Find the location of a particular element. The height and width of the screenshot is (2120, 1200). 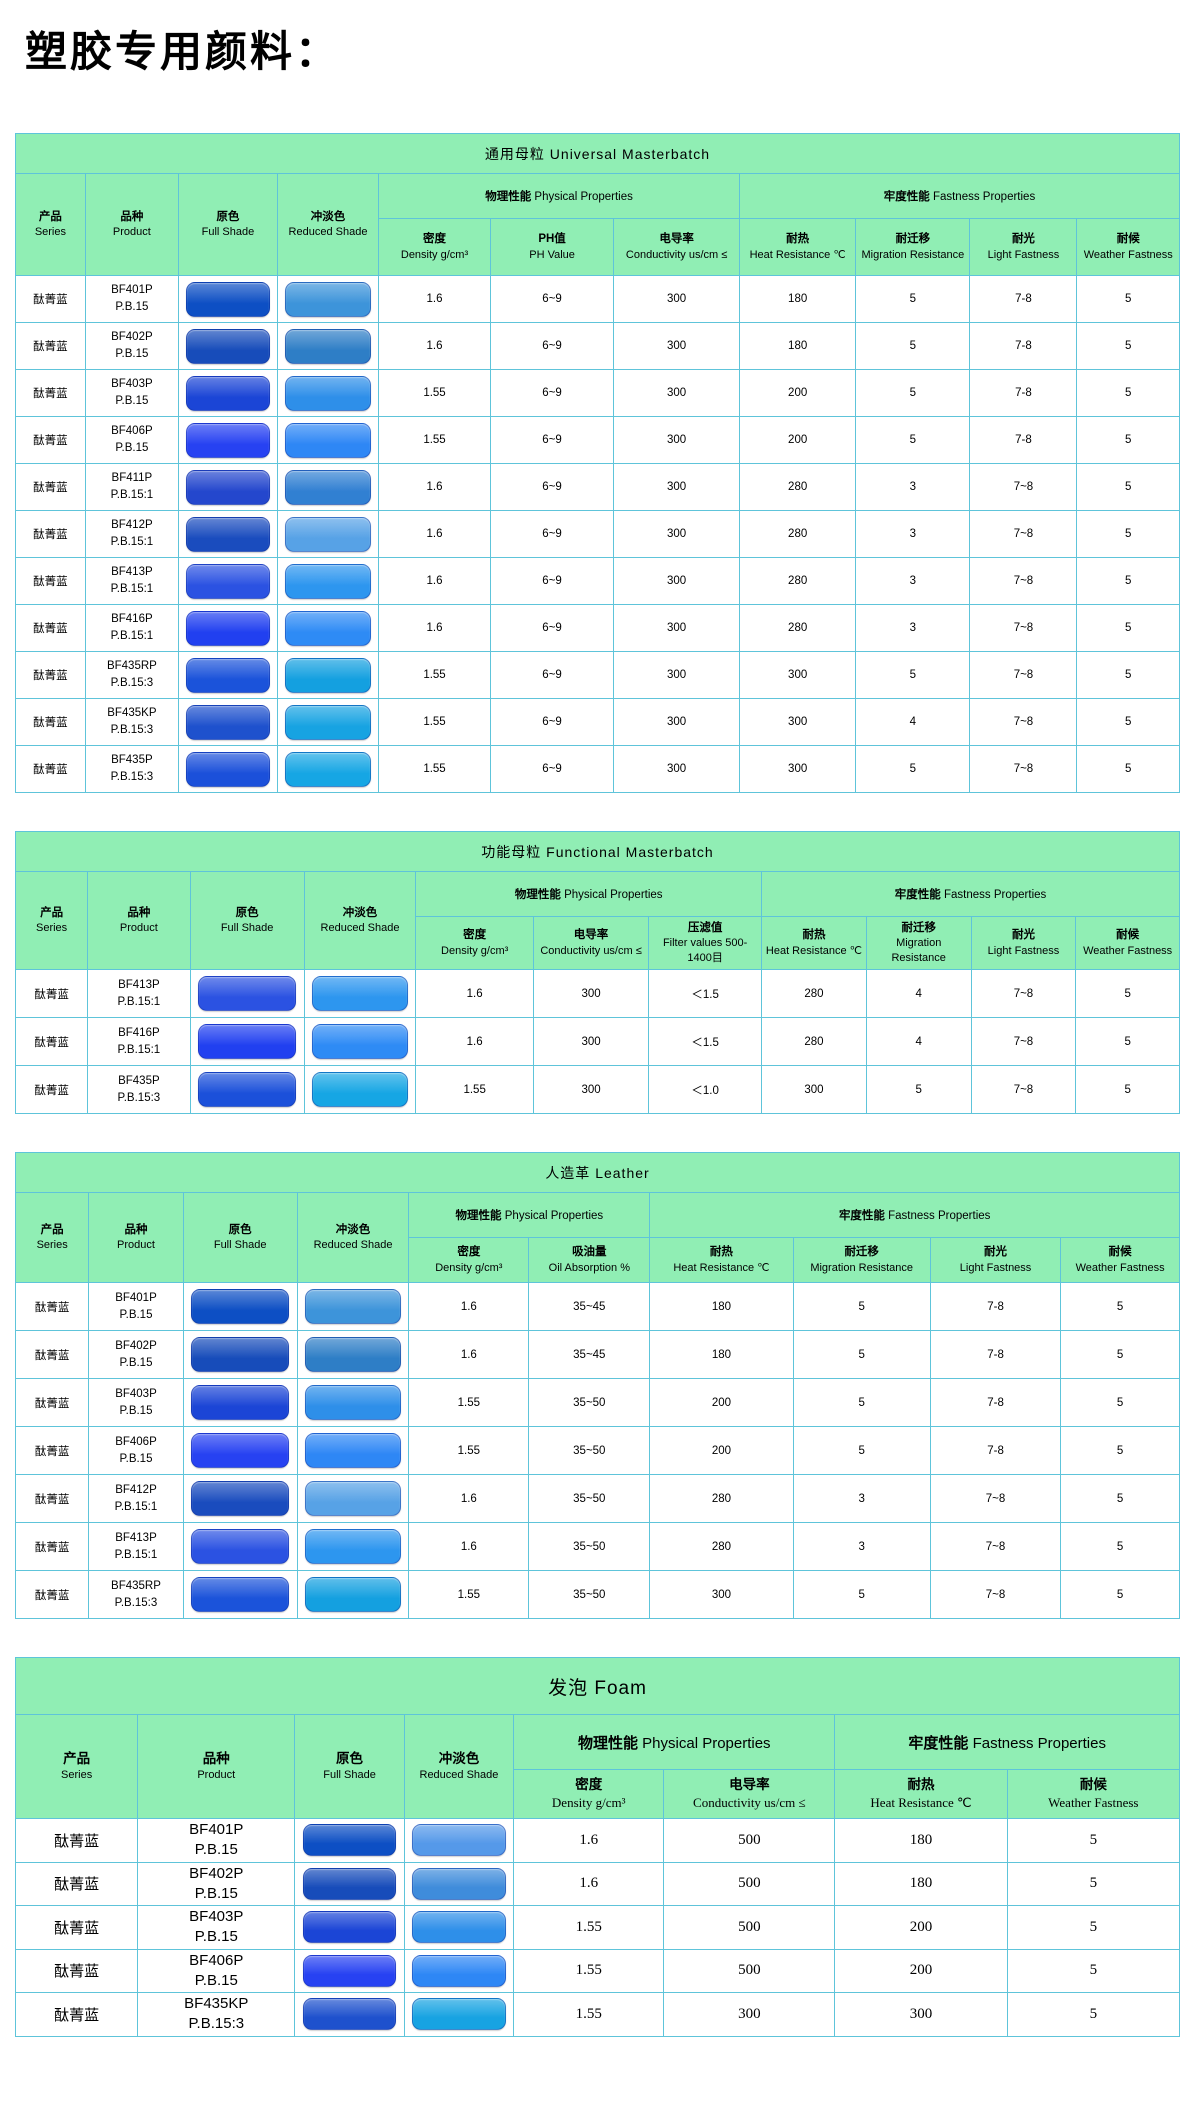

table-title-foam: 发泡 Foam is located at coordinates (597, 1686).